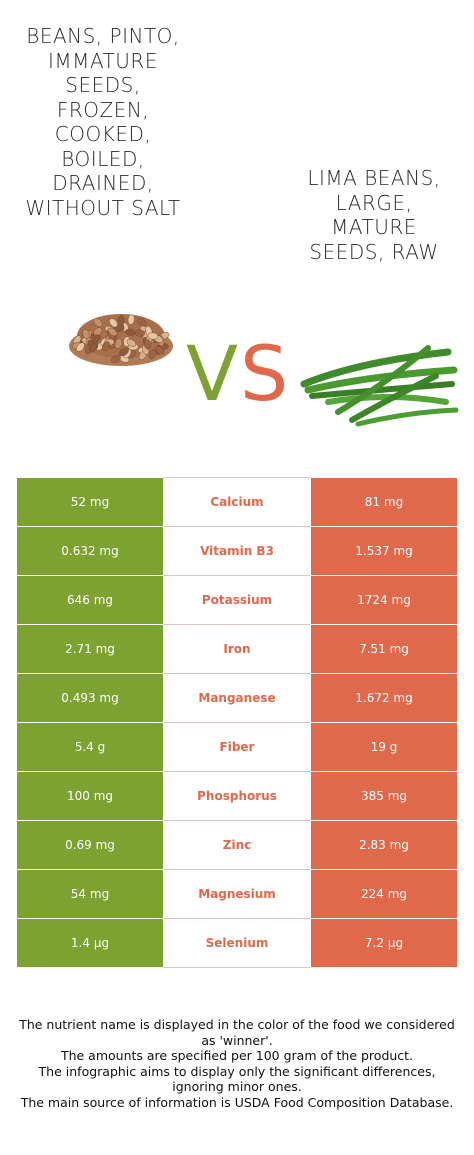 The width and height of the screenshot is (474, 1155). I want to click on vs-s-letter: S, so click(264, 370).